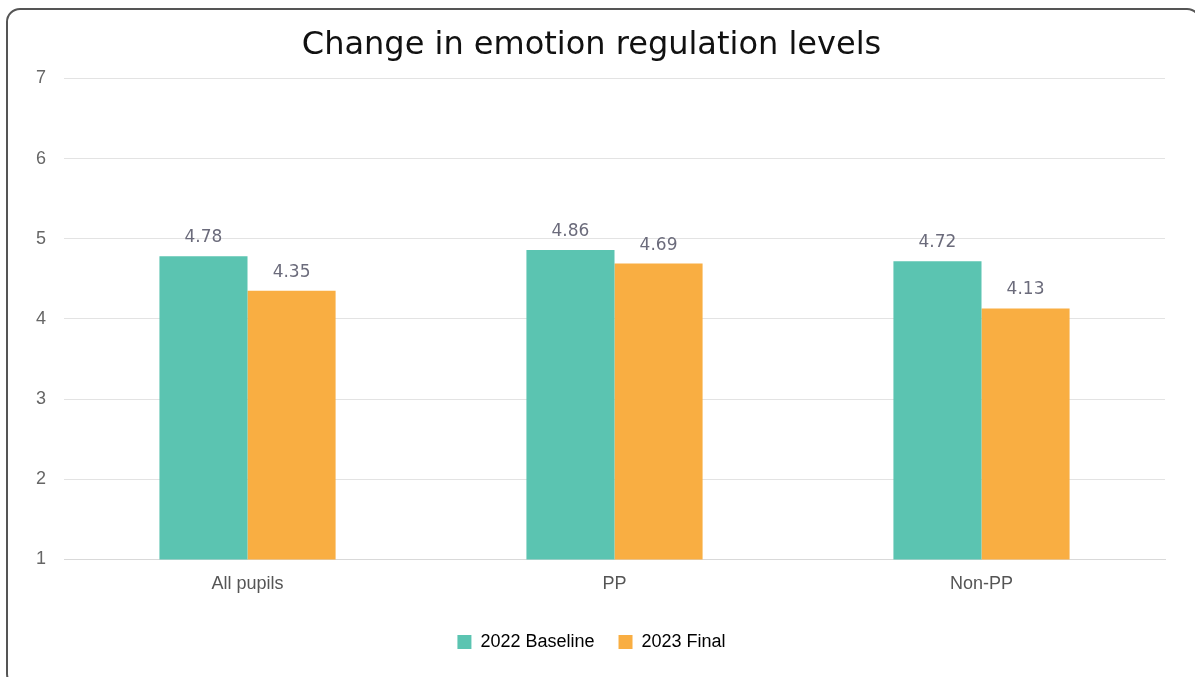 This screenshot has width=1195, height=677. I want to click on y-tick-label: 5, so click(41, 237).